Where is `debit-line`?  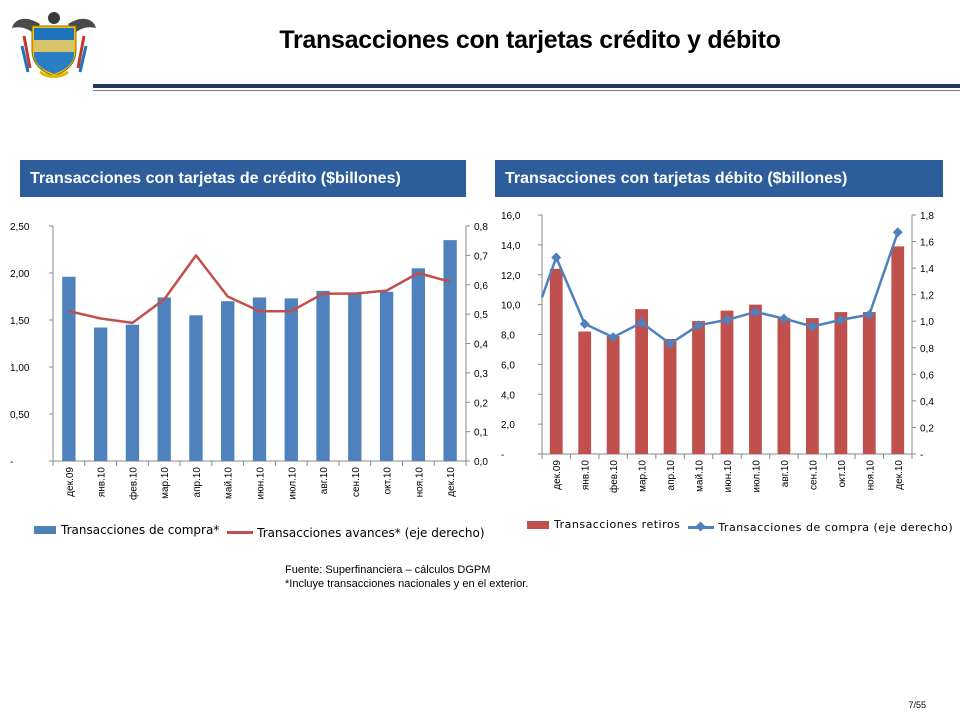
debit-line is located at coordinates (719, 288).